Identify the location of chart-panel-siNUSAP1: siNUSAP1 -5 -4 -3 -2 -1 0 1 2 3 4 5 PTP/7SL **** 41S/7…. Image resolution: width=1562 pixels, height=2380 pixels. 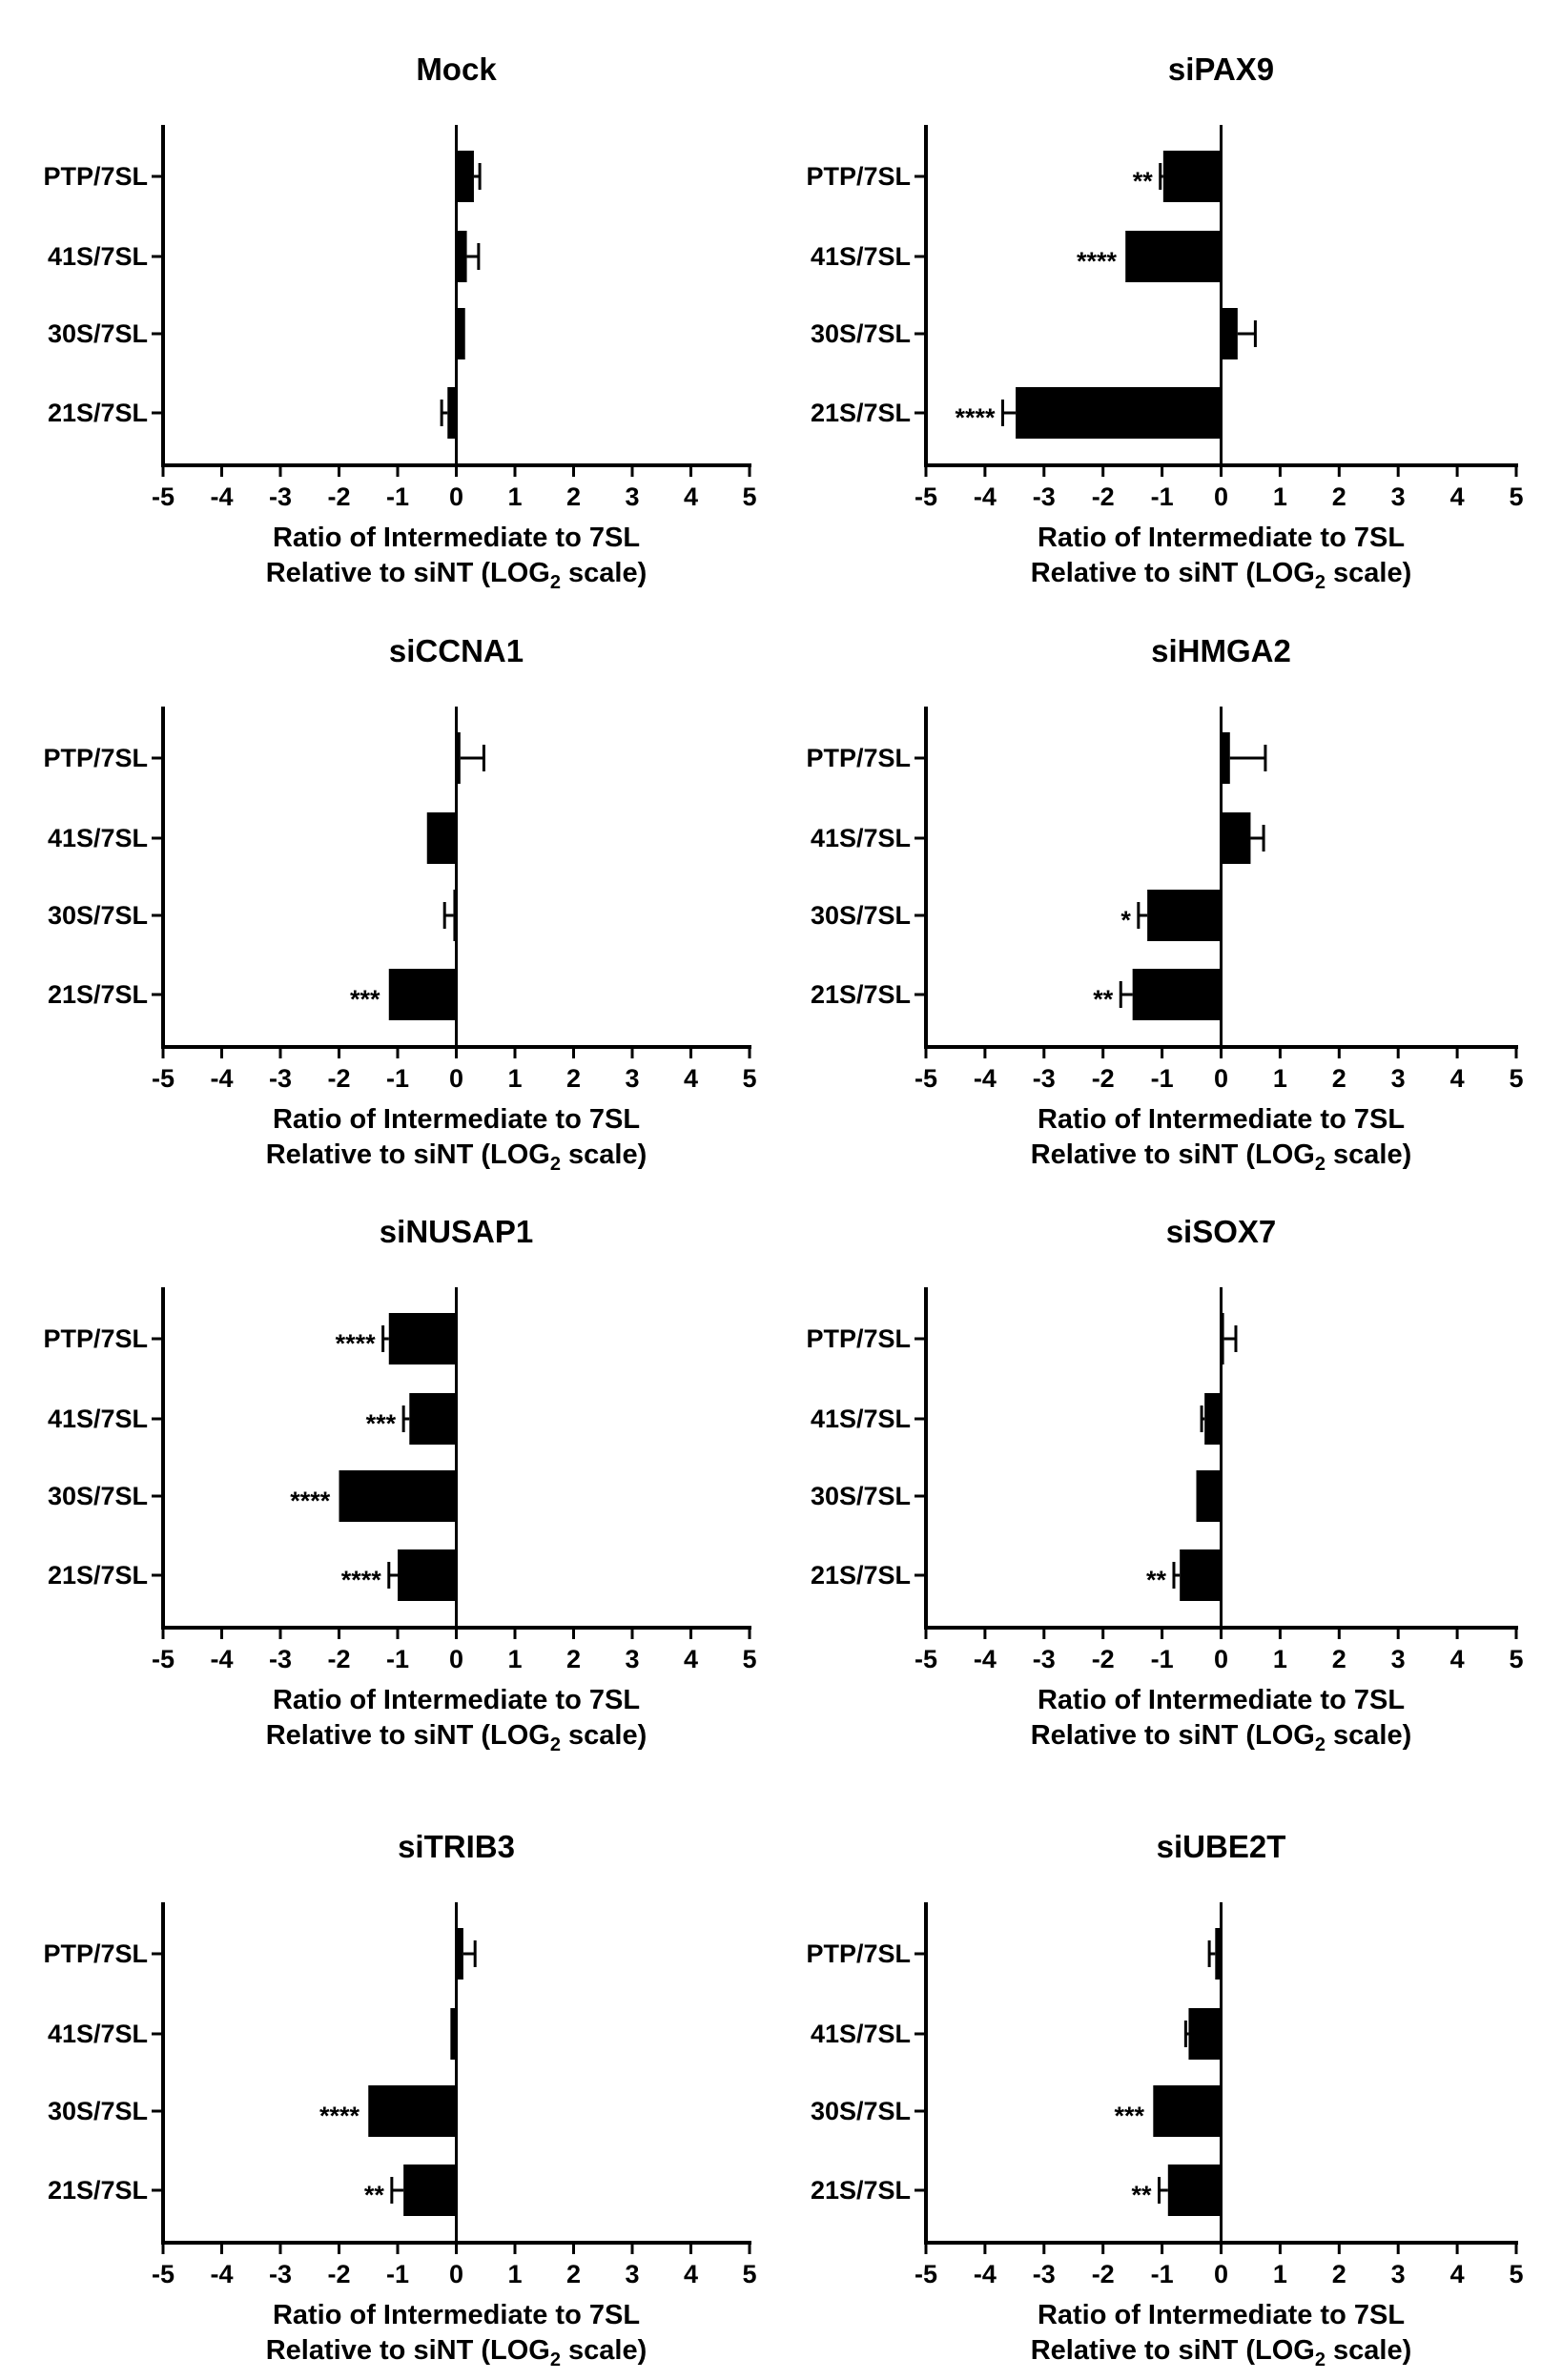
(399, 1485).